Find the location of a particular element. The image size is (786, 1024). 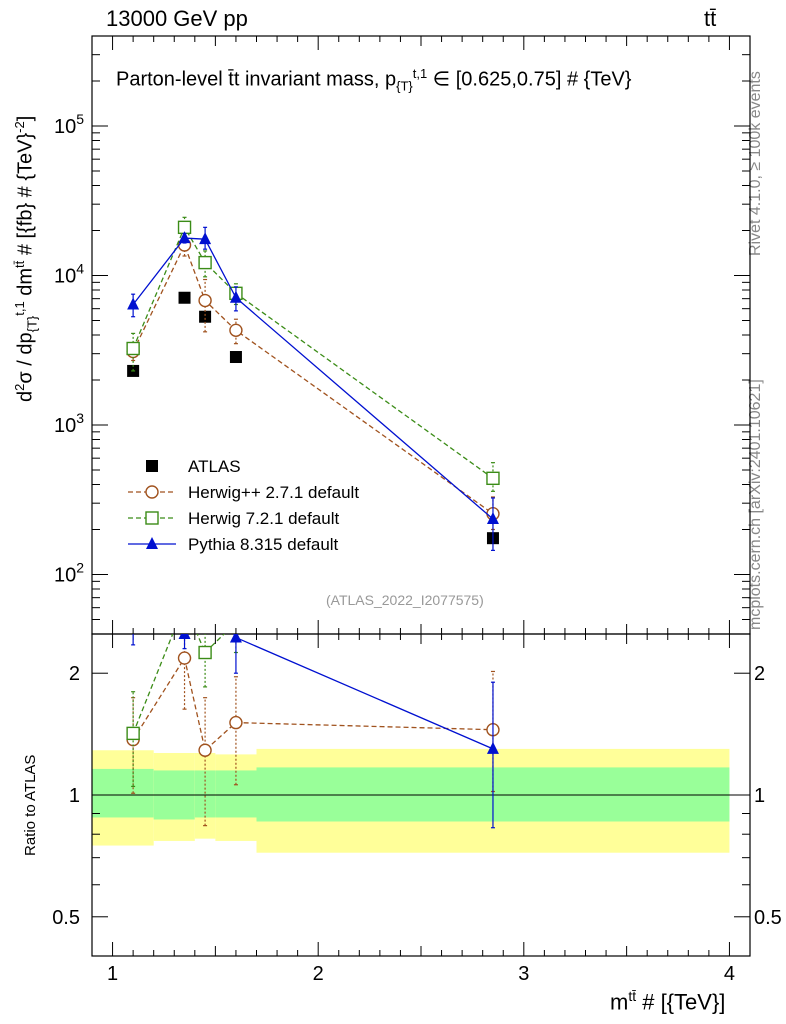

process-label: tt̄ is located at coordinates (710, 18).